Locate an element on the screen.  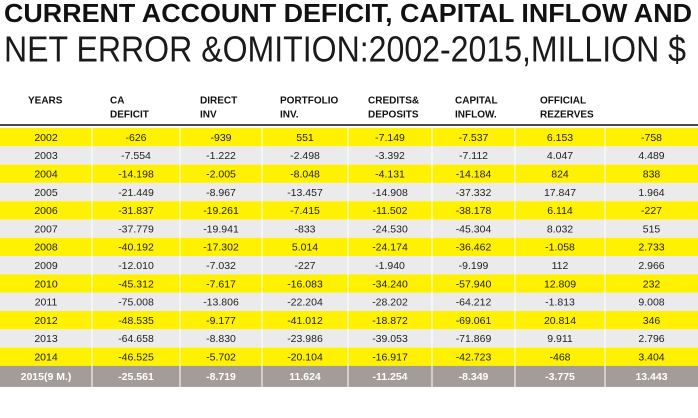
cell: 6.153 is located at coordinates (560, 138).